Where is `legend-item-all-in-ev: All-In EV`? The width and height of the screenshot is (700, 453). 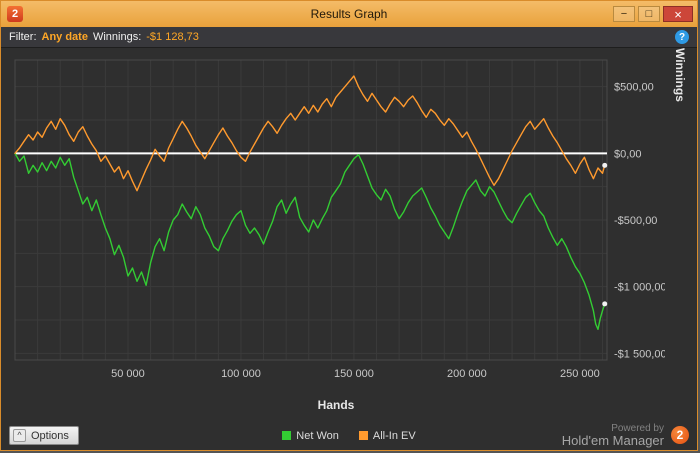 legend-item-all-in-ev: All-In EV is located at coordinates (387, 435).